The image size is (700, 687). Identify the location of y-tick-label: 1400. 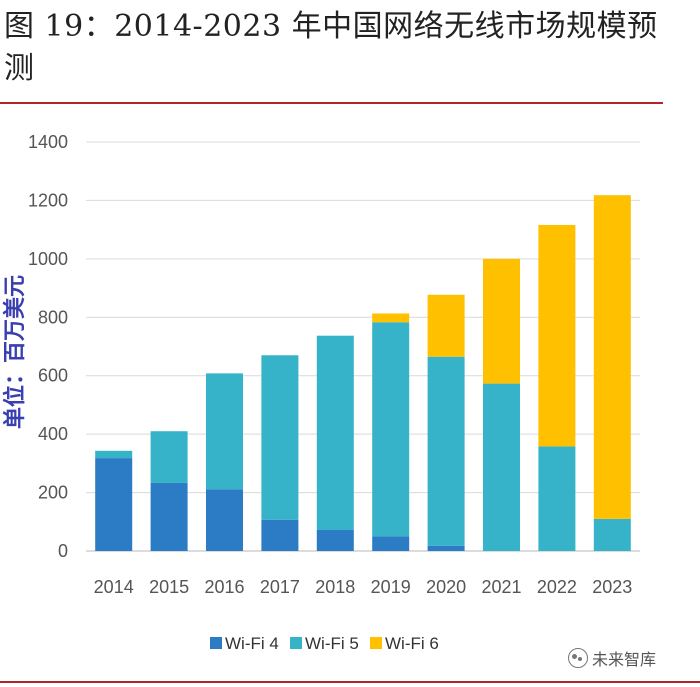
(48, 142).